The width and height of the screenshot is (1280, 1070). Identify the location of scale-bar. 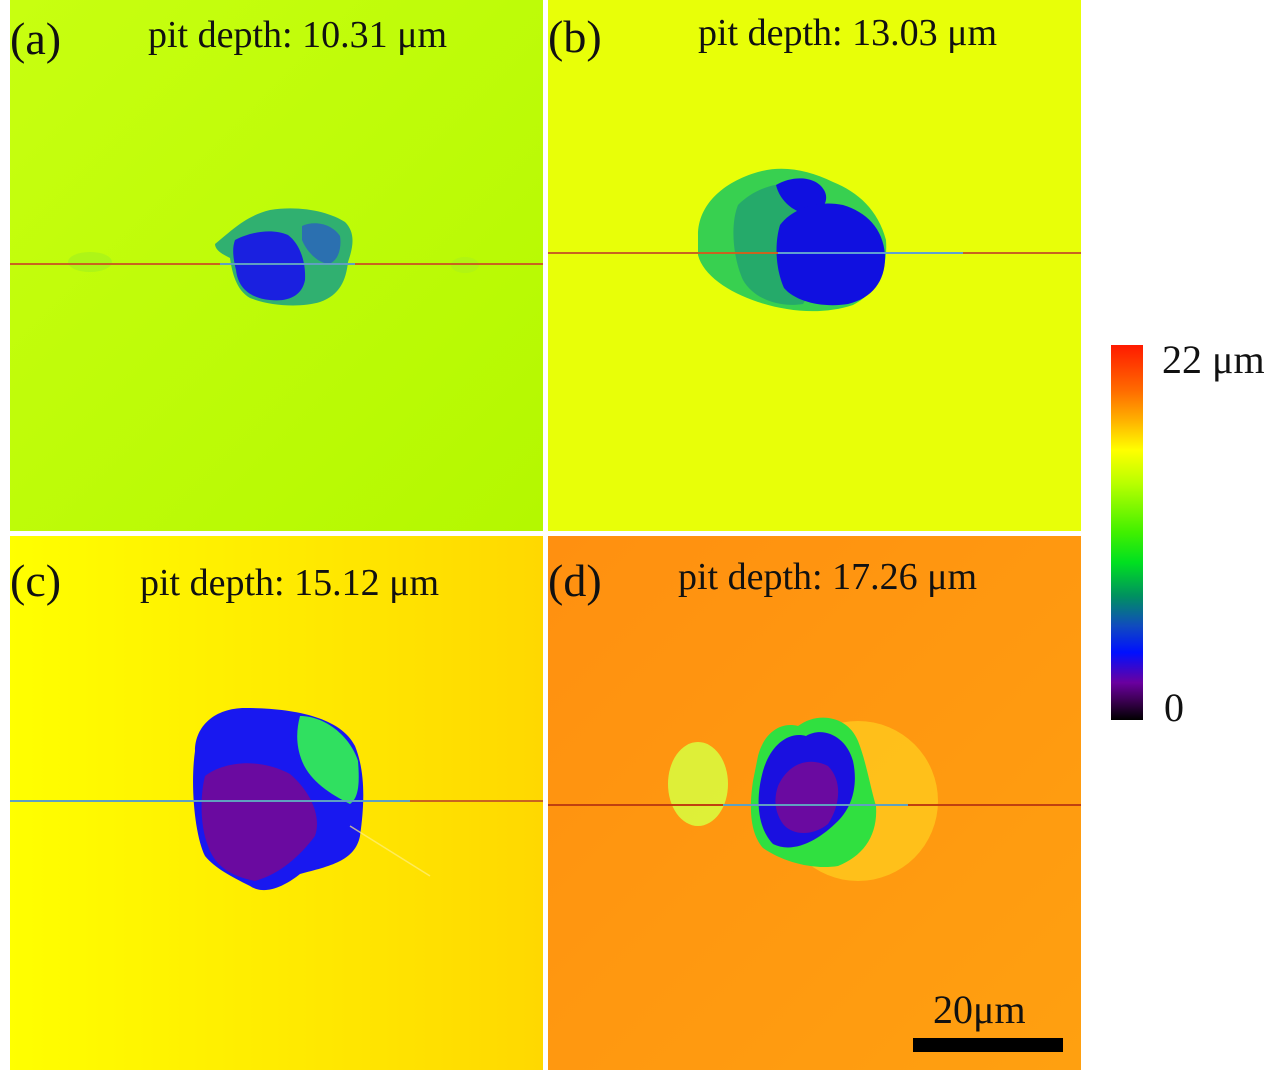
(988, 1045).